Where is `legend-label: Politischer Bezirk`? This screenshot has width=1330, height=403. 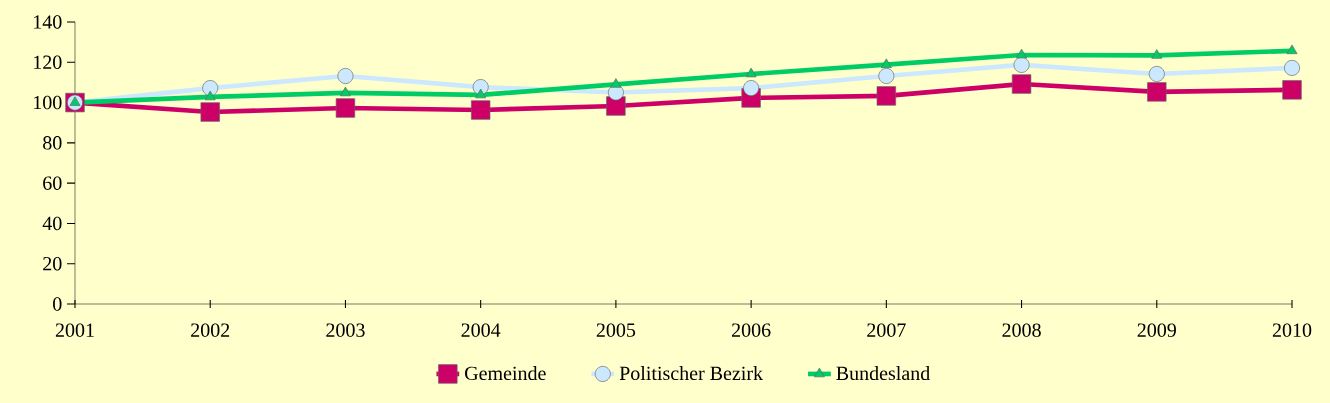
legend-label: Politischer Bezirk is located at coordinates (691, 373).